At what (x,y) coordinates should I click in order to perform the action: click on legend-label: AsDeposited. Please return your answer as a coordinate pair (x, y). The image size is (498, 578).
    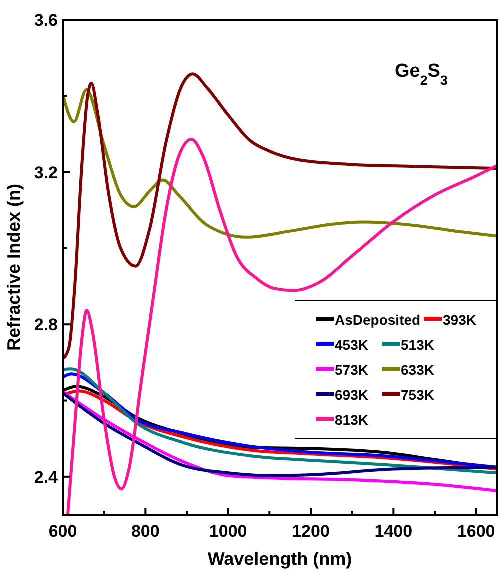
    Looking at the image, I should click on (378, 320).